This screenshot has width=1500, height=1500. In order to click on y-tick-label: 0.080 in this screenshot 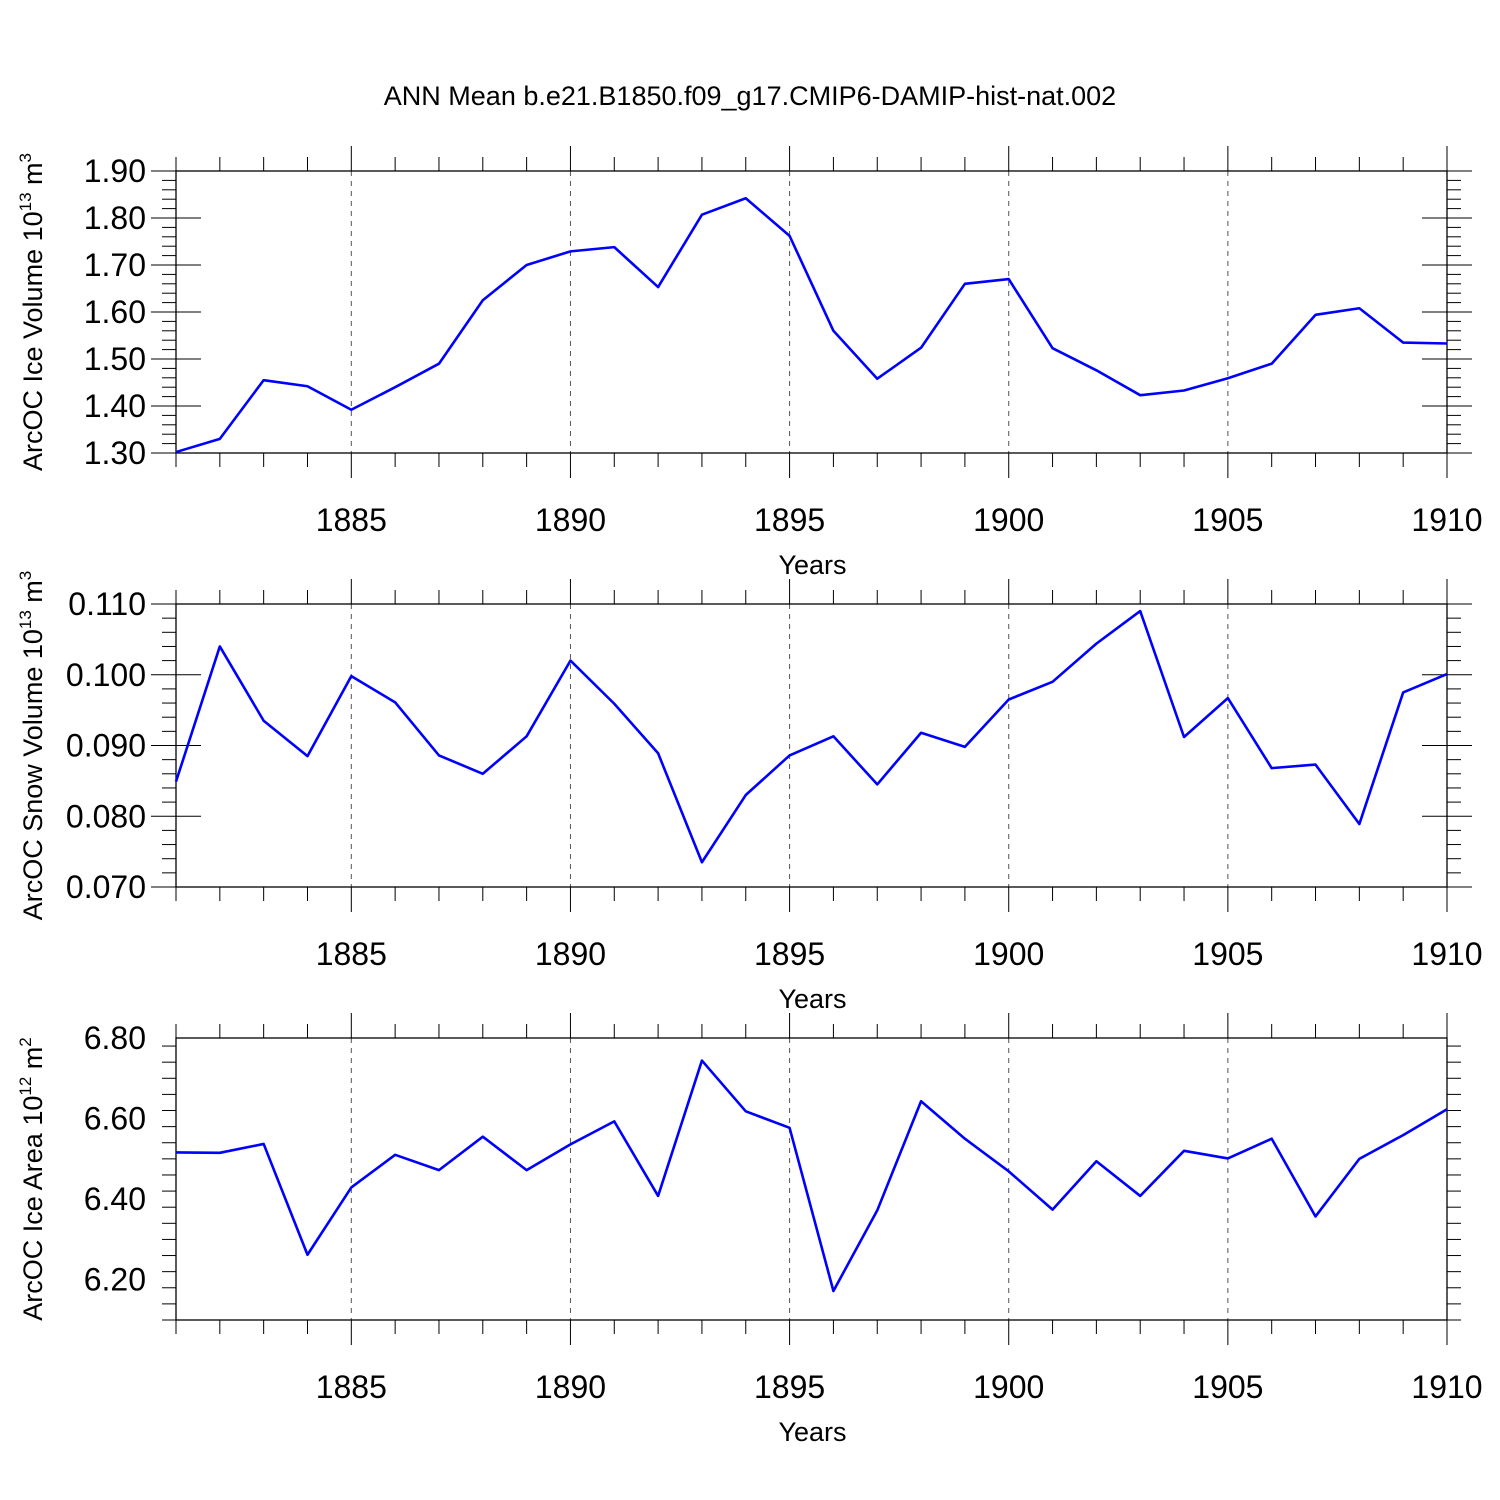, I will do `click(106, 816)`.